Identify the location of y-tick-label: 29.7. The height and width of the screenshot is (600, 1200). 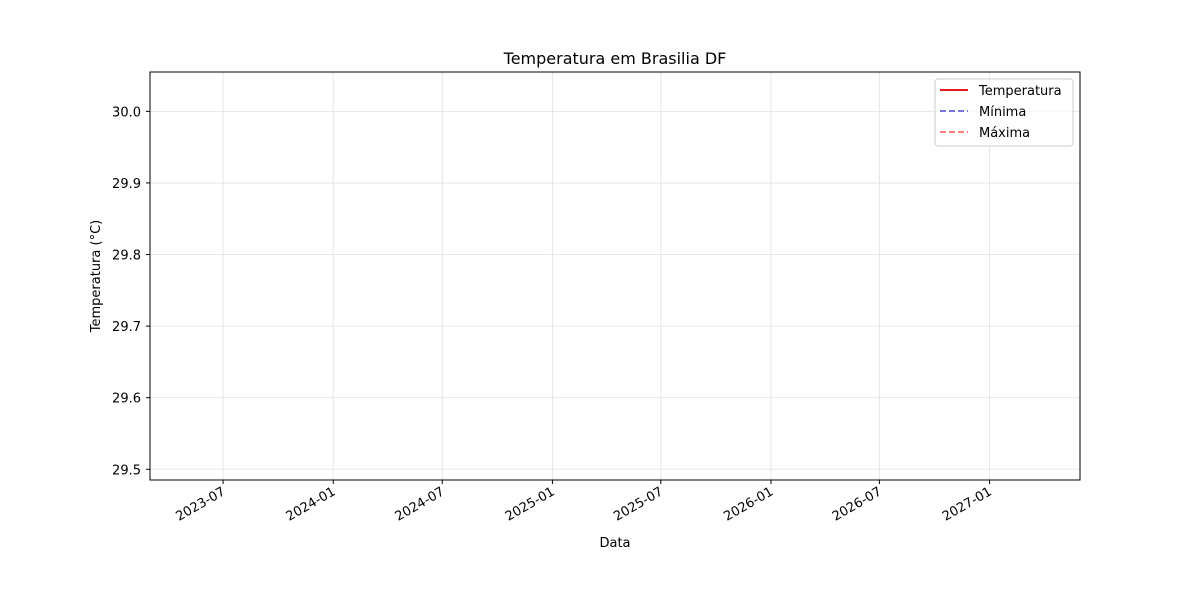
(126, 327).